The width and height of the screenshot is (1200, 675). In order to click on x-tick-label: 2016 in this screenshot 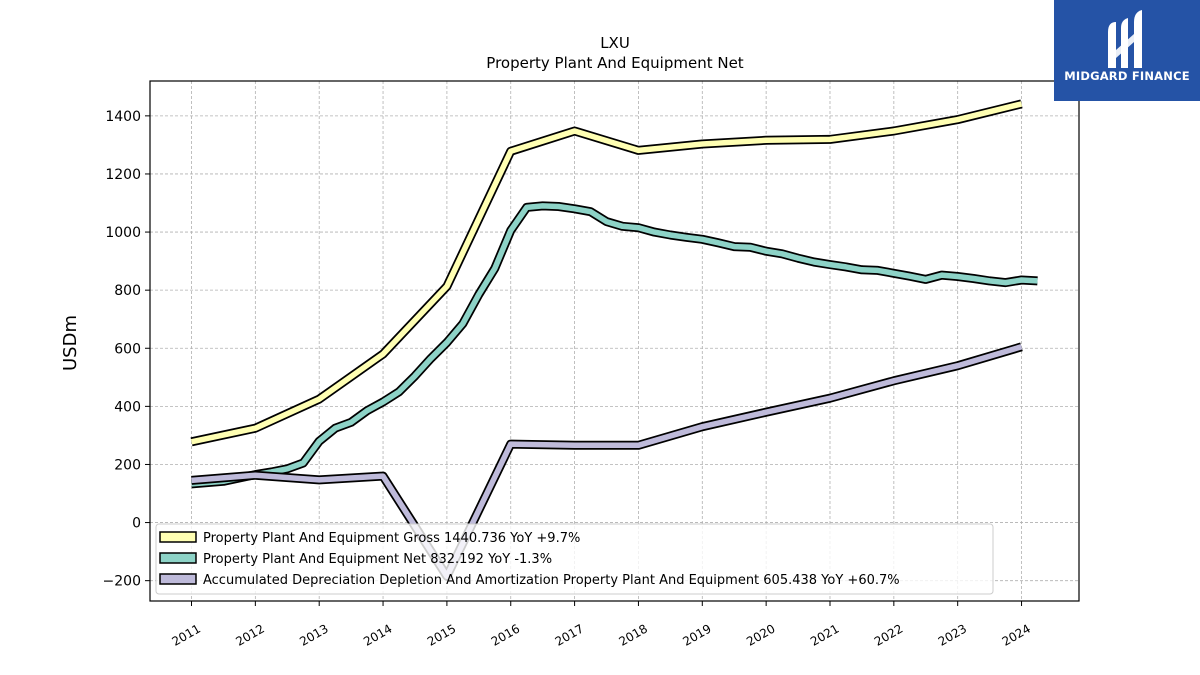, I will do `click(505, 634)`.